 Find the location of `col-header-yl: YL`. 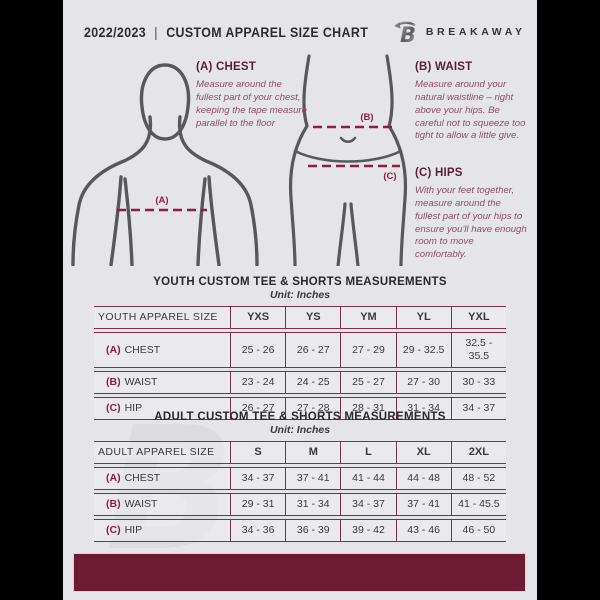

col-header-yl: YL is located at coordinates (423, 317).